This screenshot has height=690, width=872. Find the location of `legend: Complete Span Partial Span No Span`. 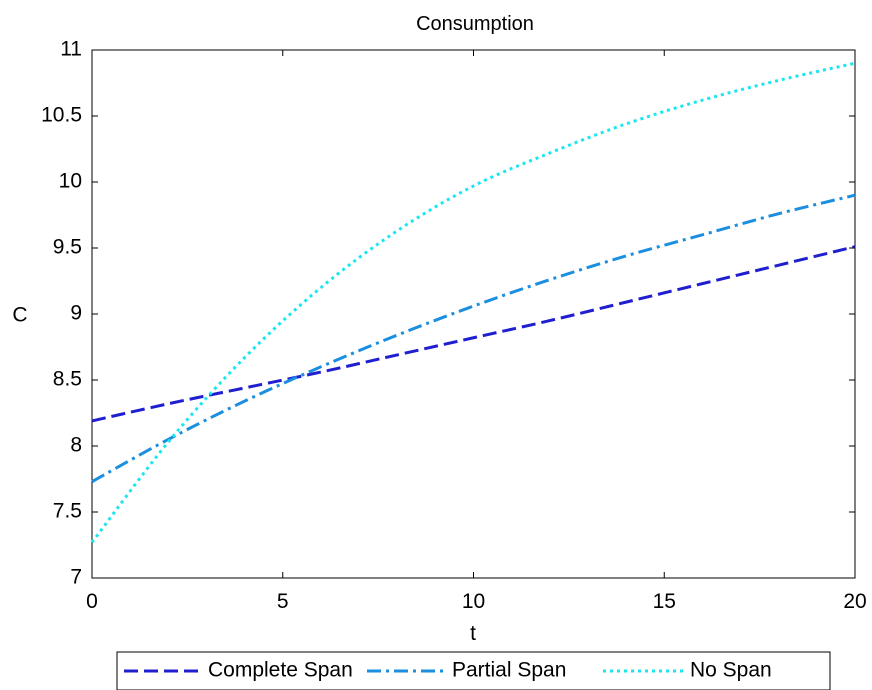

legend: Complete Span Partial Span No Span is located at coordinates (473, 670).